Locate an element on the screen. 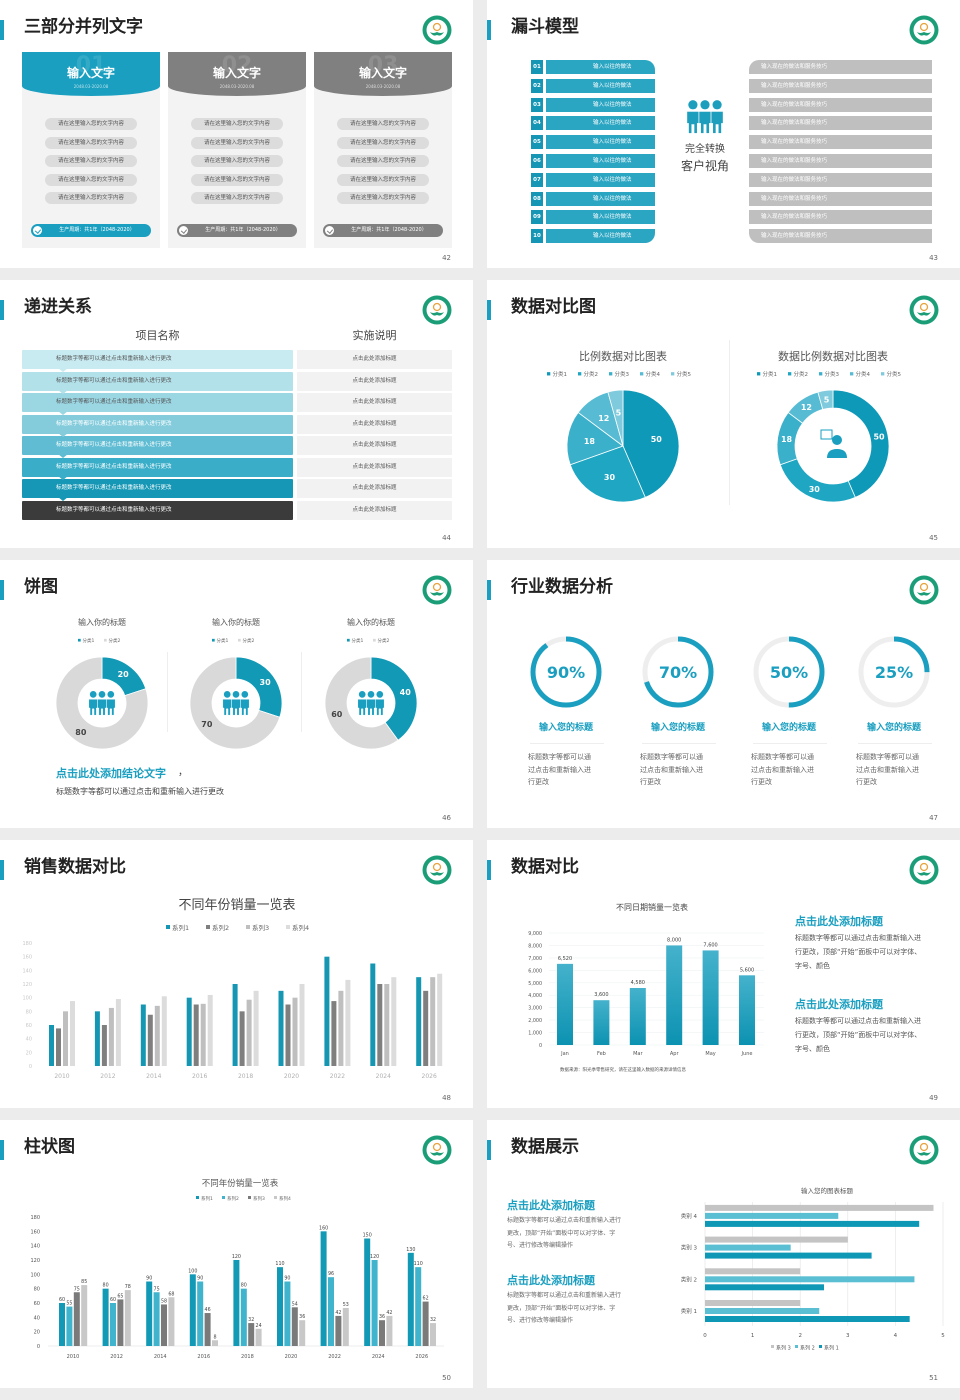  y-tick-label: 180 is located at coordinates (27, 944).